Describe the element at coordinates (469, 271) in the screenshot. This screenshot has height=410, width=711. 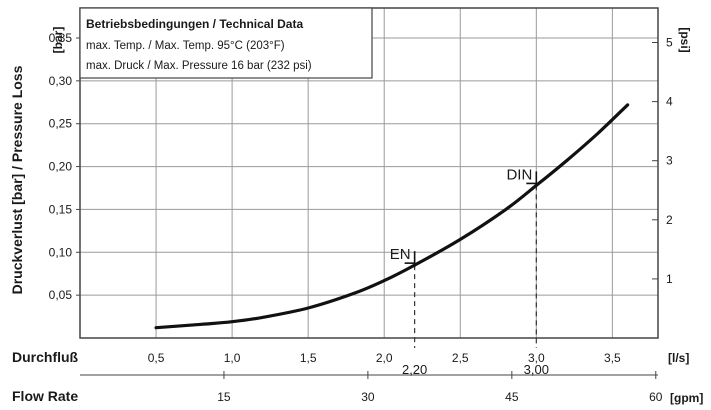
I see `marker-layer: EN 2,20 DIN 3,00` at that location.